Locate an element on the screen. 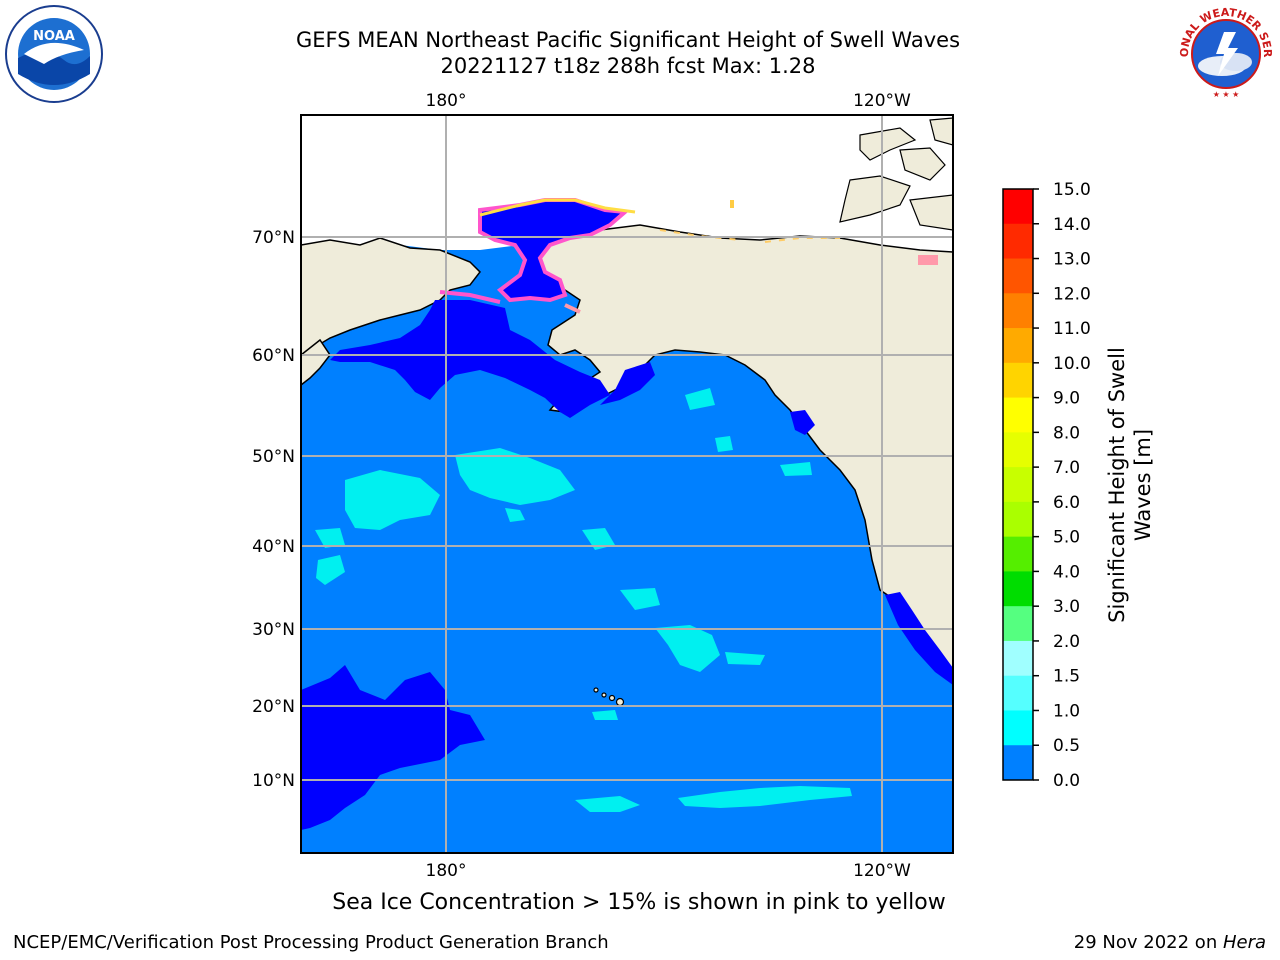 The image size is (1280, 960). lat-label: 50°N is located at coordinates (273, 457).